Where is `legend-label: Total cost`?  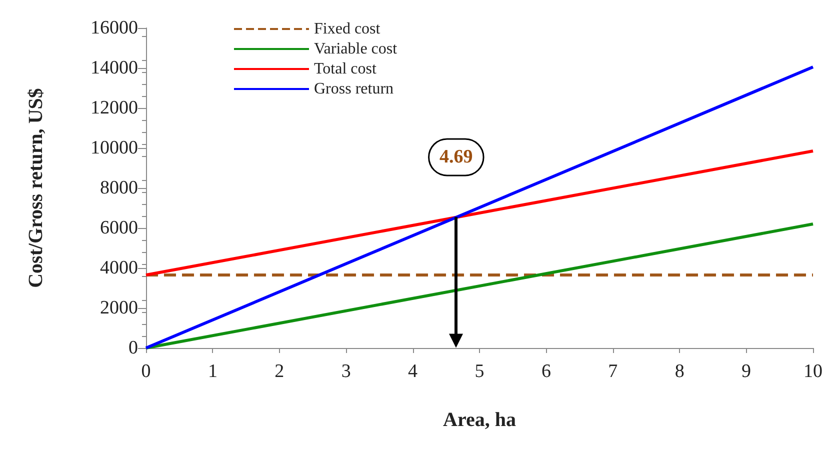 legend-label: Total cost is located at coordinates (345, 69).